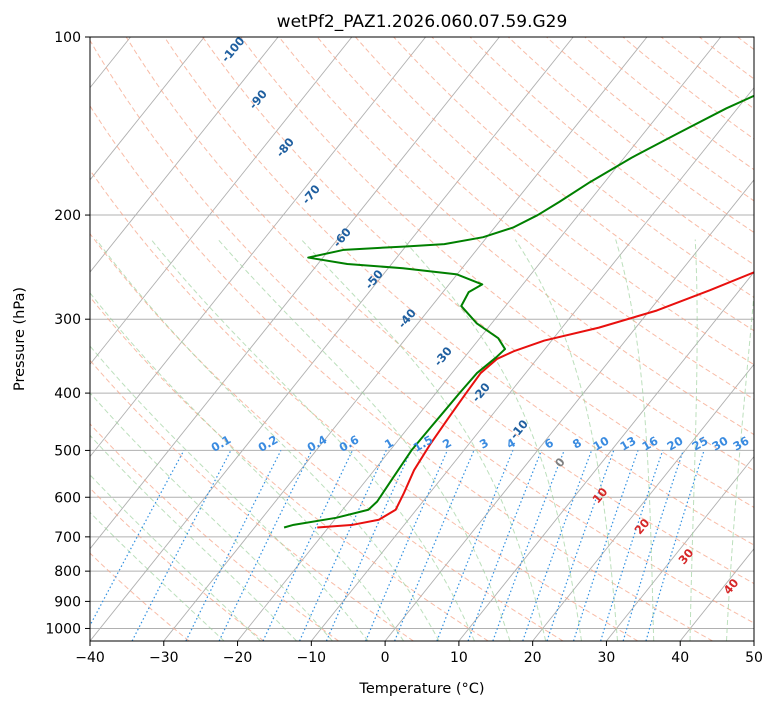 The height and width of the screenshot is (708, 775). What do you see at coordinates (700, 443) in the screenshot?
I see `mixing-ratio-label: 25` at bounding box center [700, 443].